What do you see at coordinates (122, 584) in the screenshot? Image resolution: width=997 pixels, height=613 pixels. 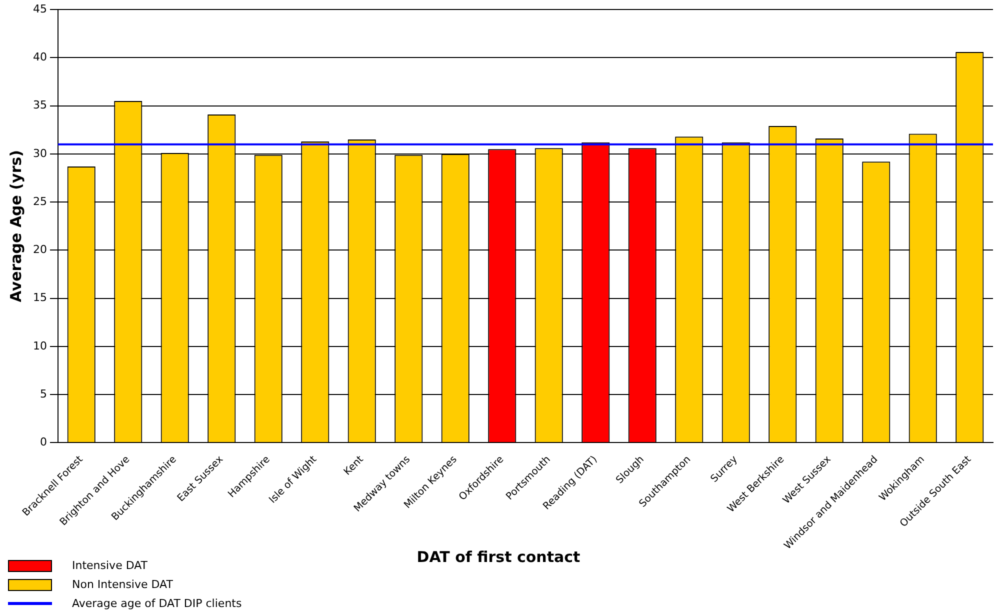 I see `legend-label: Non Intensive DAT` at bounding box center [122, 584].